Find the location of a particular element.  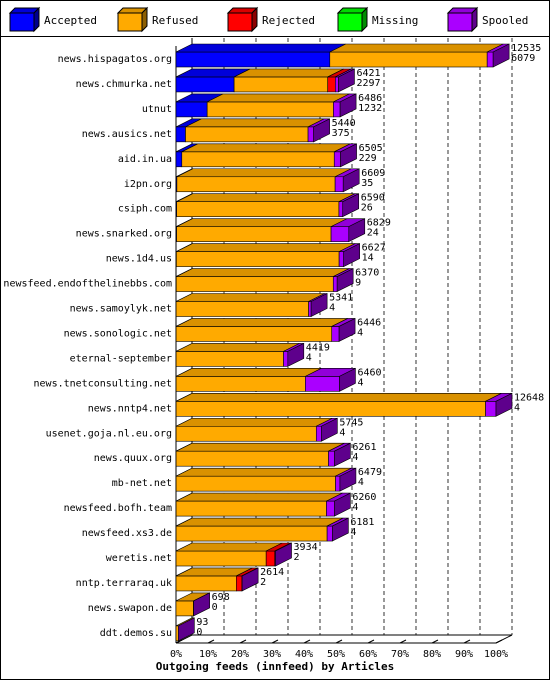

total-value-label: 93 is located at coordinates (202, 622).